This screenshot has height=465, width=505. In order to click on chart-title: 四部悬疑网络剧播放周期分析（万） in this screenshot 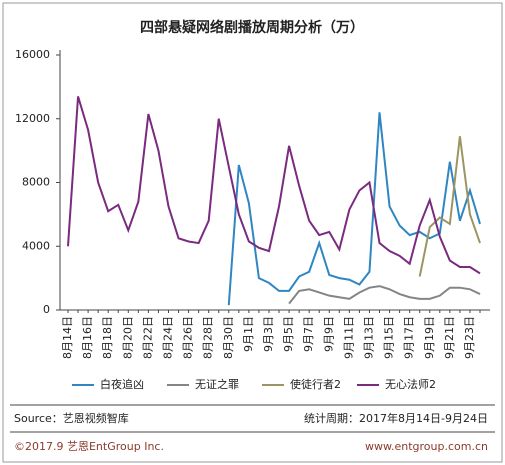, I will do `click(252, 27)`.